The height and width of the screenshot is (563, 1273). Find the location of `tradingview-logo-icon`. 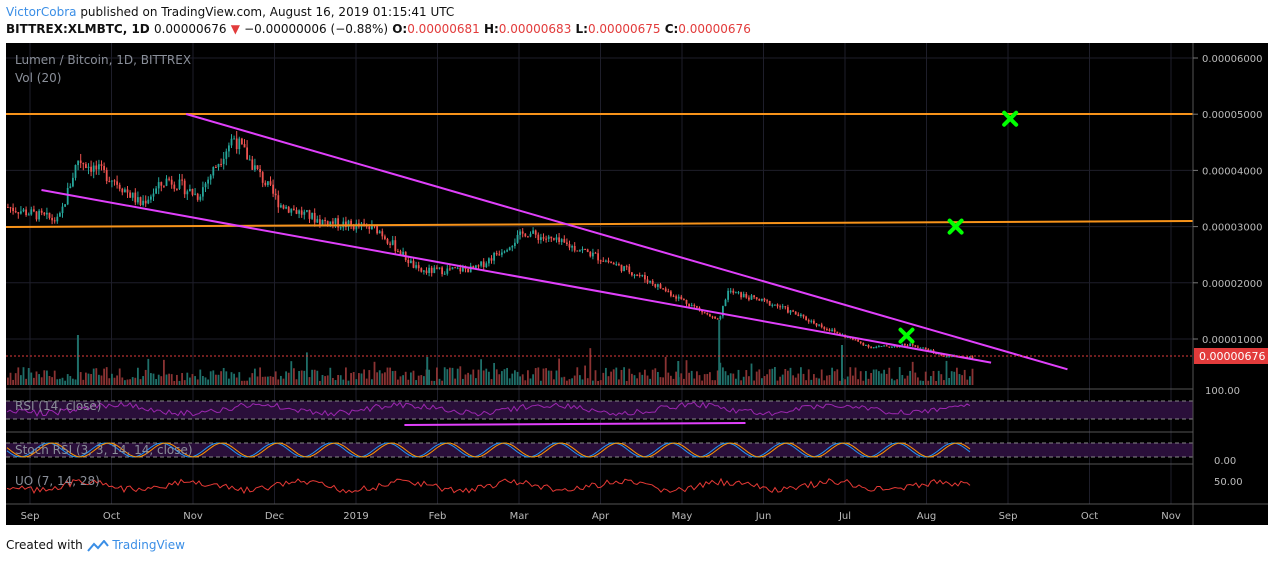

tradingview-logo-icon is located at coordinates (97, 545).